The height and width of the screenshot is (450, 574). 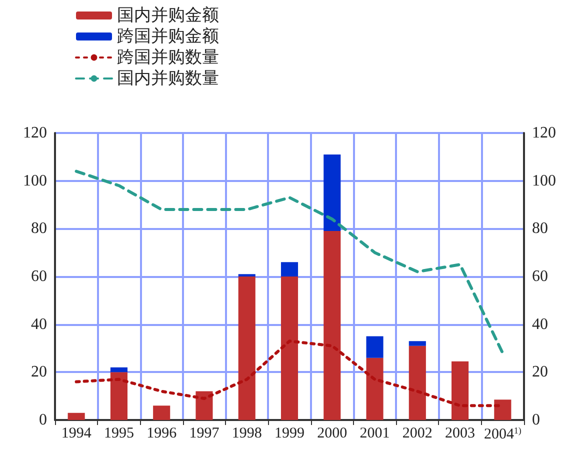 What do you see at coordinates (39, 324) in the screenshot?
I see `y-tick-label: 40` at bounding box center [39, 324].